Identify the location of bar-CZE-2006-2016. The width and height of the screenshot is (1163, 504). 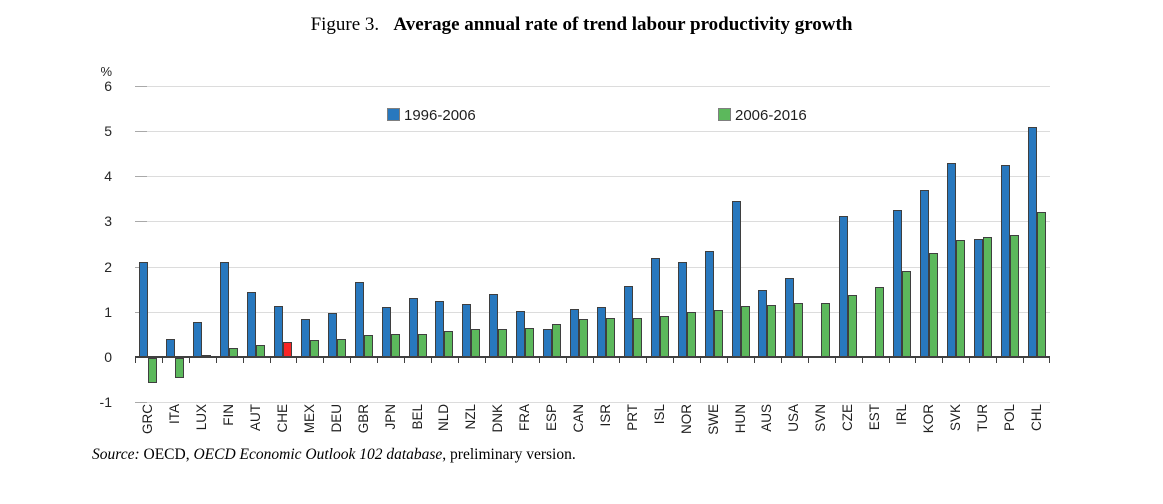
(853, 326).